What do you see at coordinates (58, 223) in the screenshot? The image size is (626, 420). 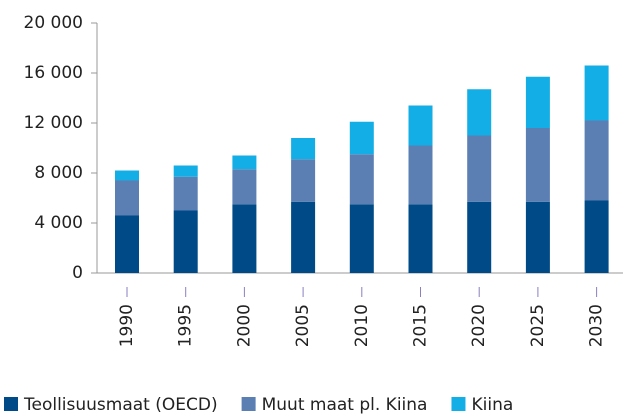 I see `y-tick-label: 4 000` at bounding box center [58, 223].